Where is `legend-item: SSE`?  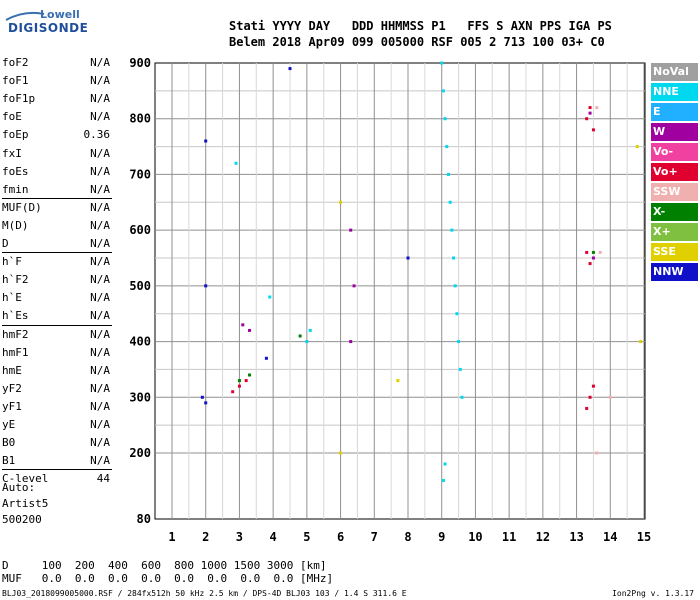 legend-item: SSE is located at coordinates (674, 252).